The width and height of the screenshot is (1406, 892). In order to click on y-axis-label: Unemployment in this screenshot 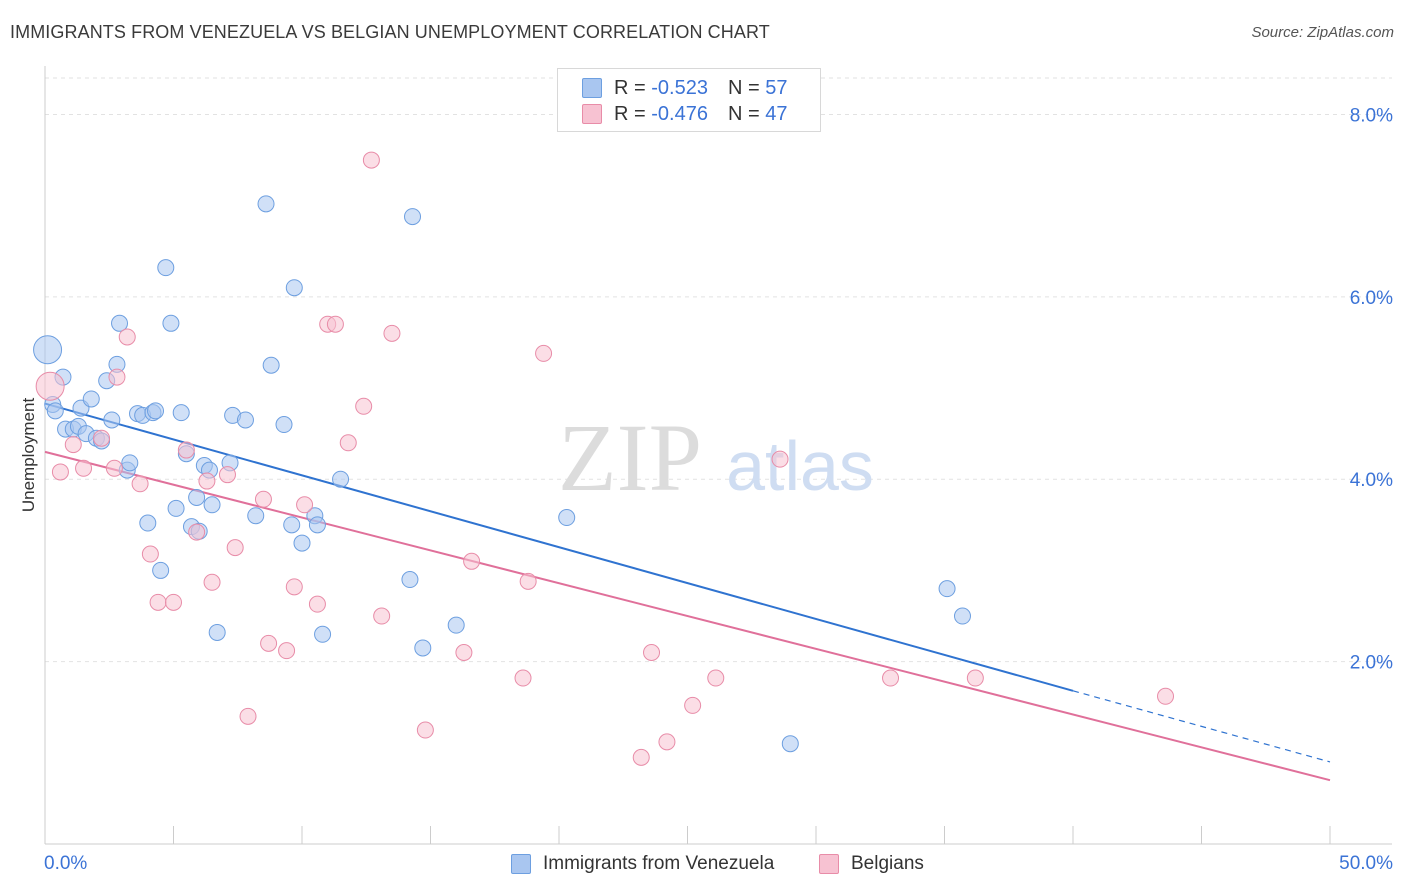, I will do `click(28, 455)`.